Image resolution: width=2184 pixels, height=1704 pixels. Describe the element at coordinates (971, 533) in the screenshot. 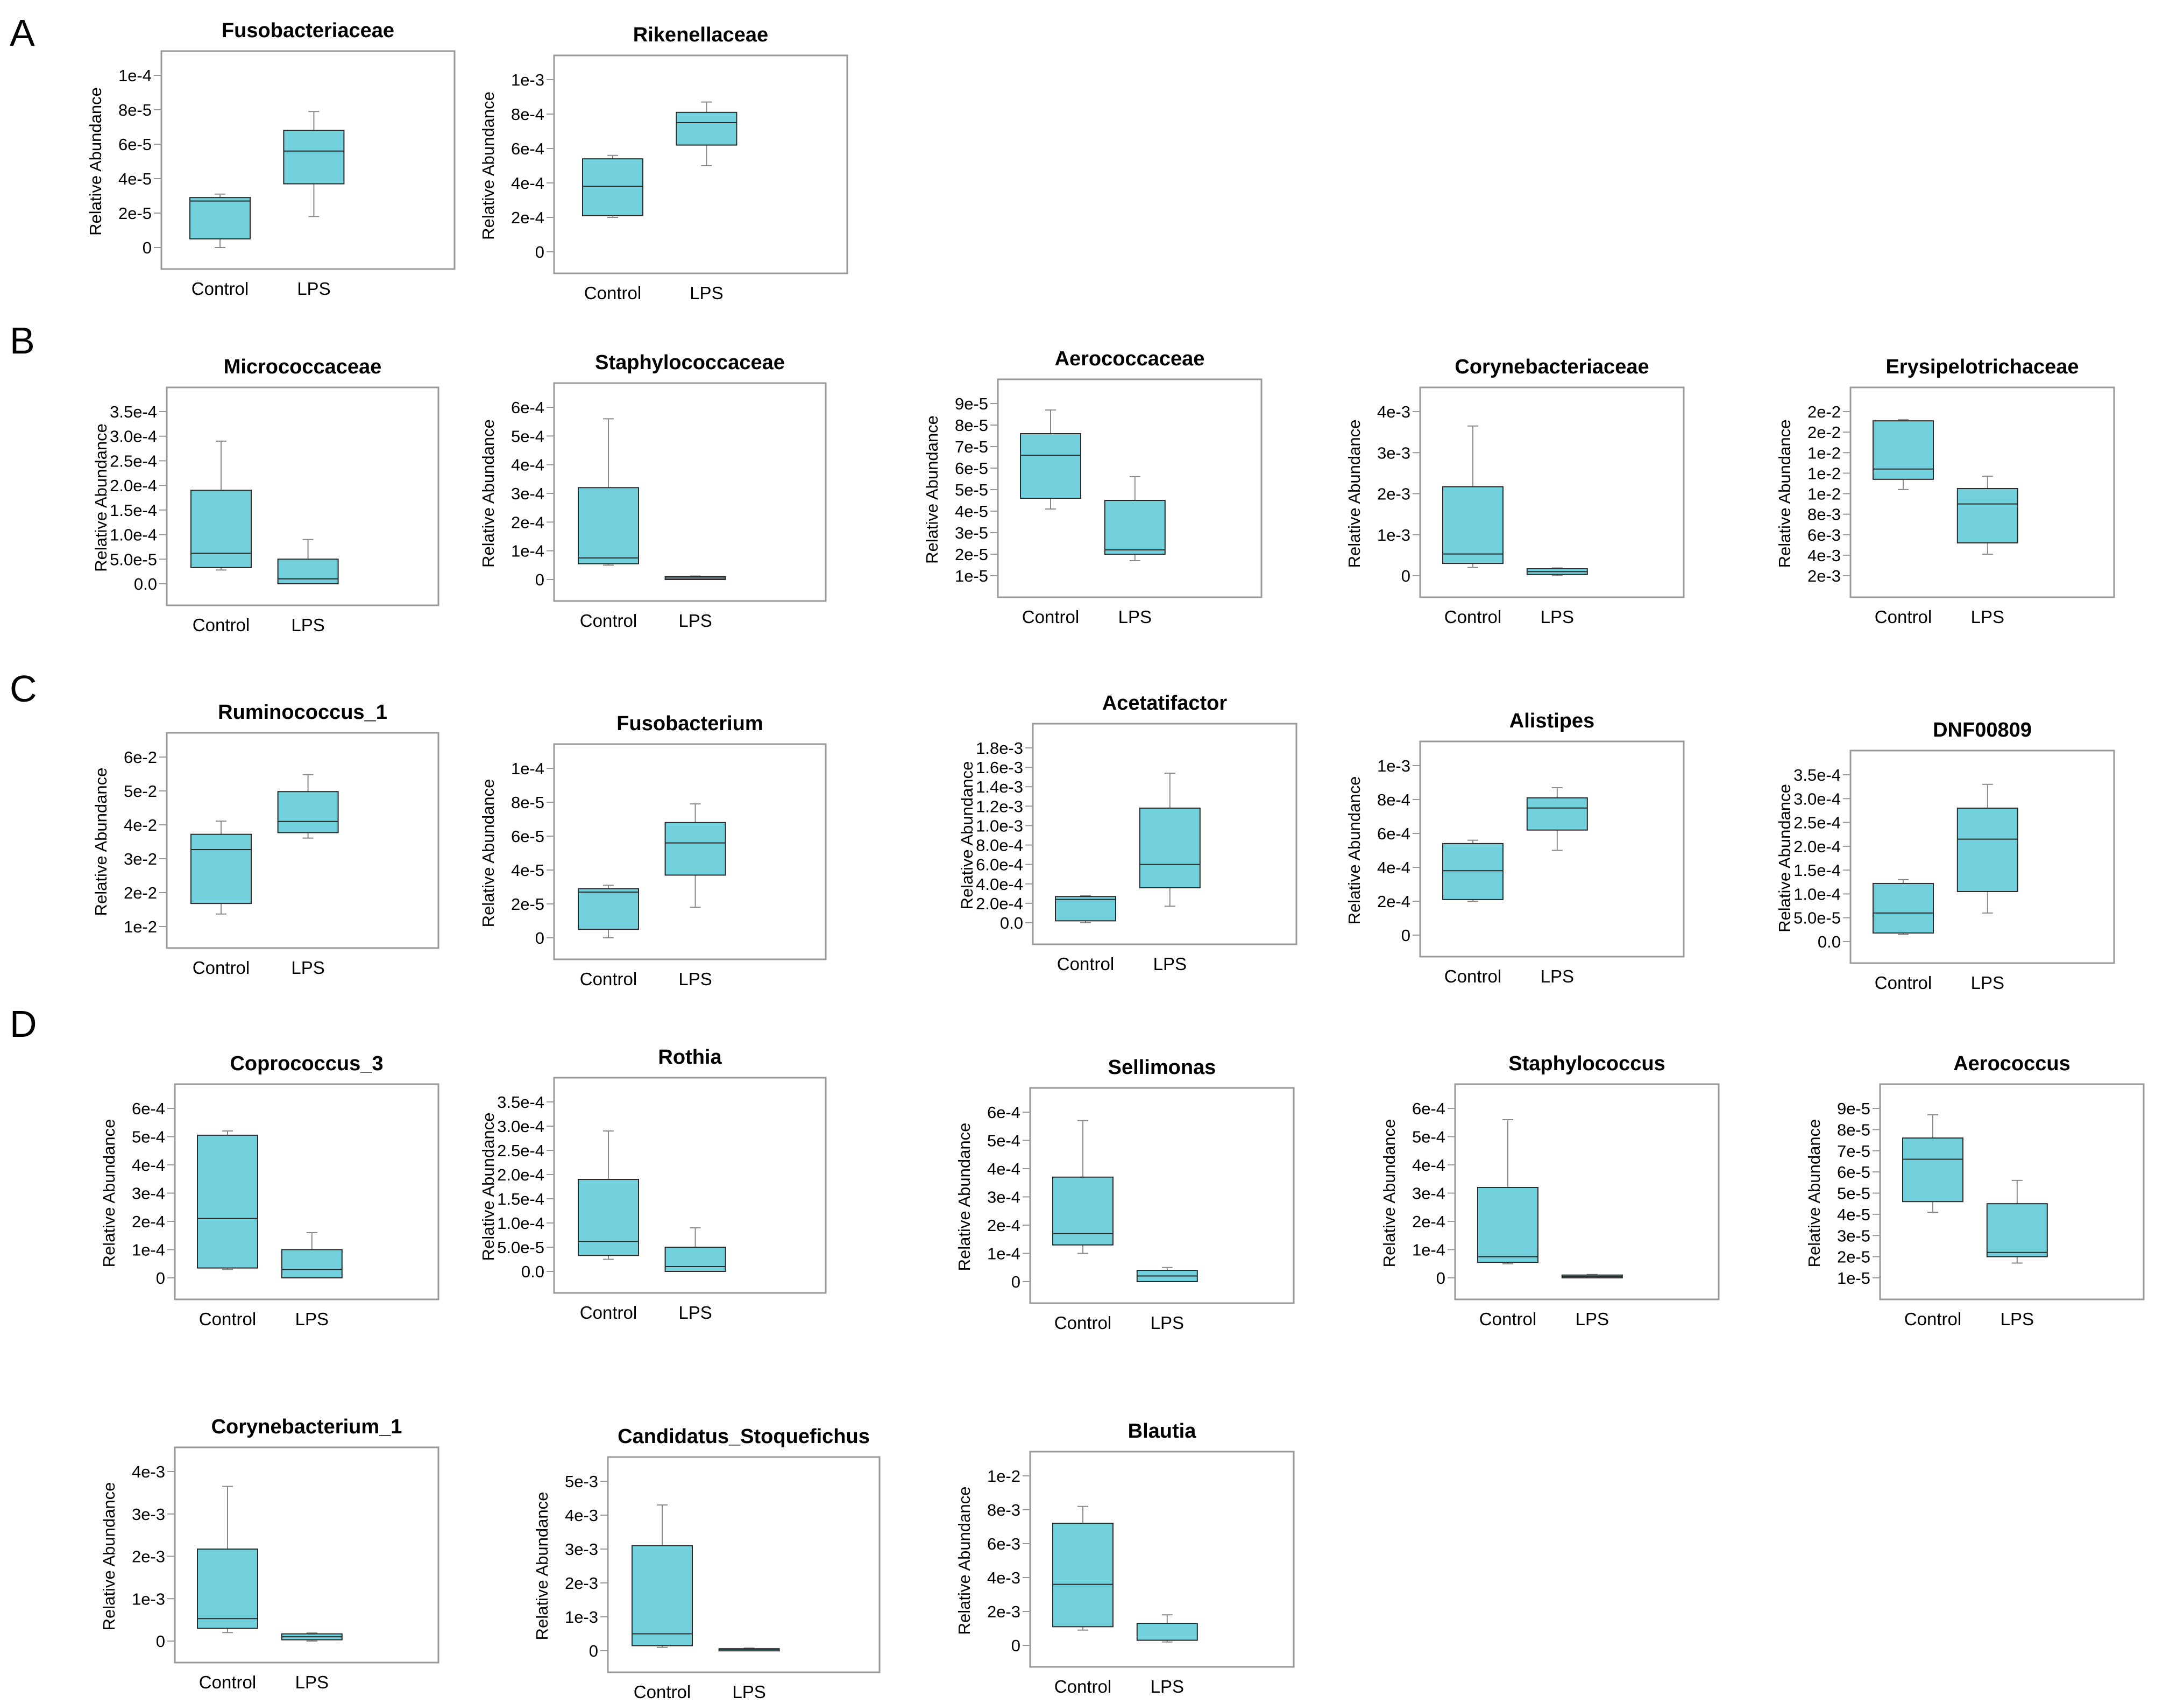

I see `y-tick-label: 3e-5` at that location.